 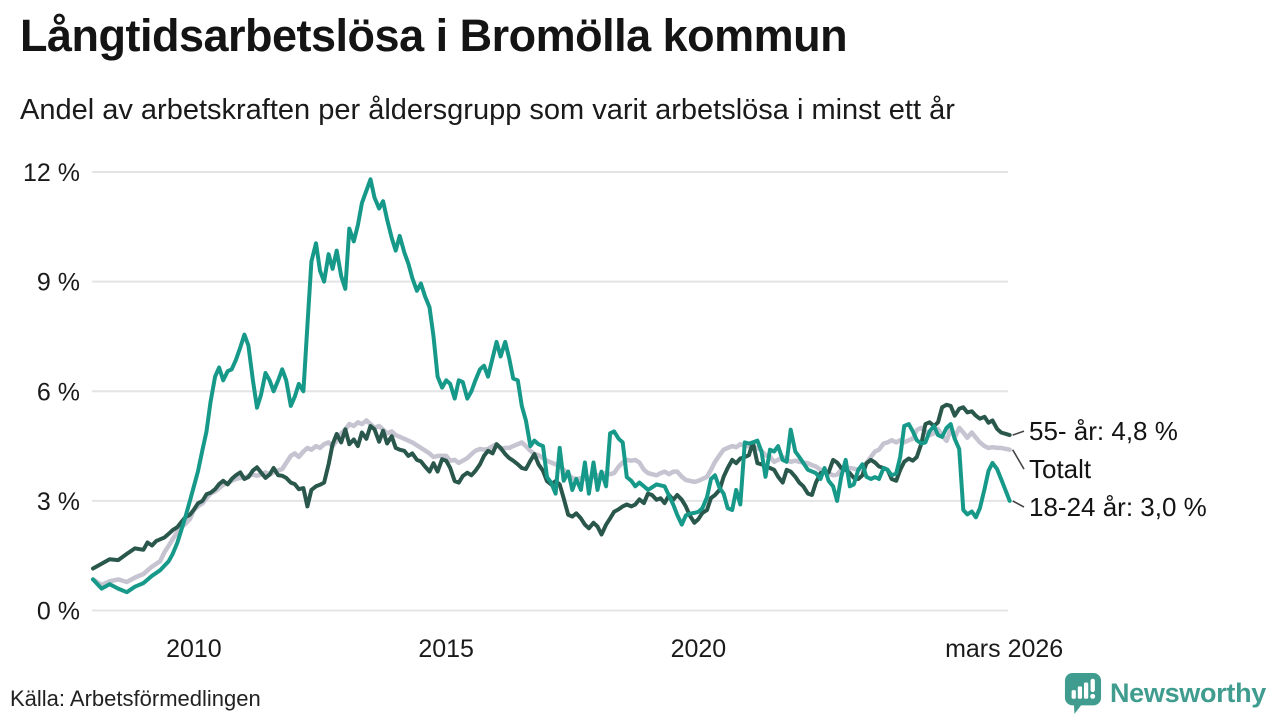 What do you see at coordinates (1060, 469) in the screenshot?
I see `series-end-label-totalt: Totalt` at bounding box center [1060, 469].